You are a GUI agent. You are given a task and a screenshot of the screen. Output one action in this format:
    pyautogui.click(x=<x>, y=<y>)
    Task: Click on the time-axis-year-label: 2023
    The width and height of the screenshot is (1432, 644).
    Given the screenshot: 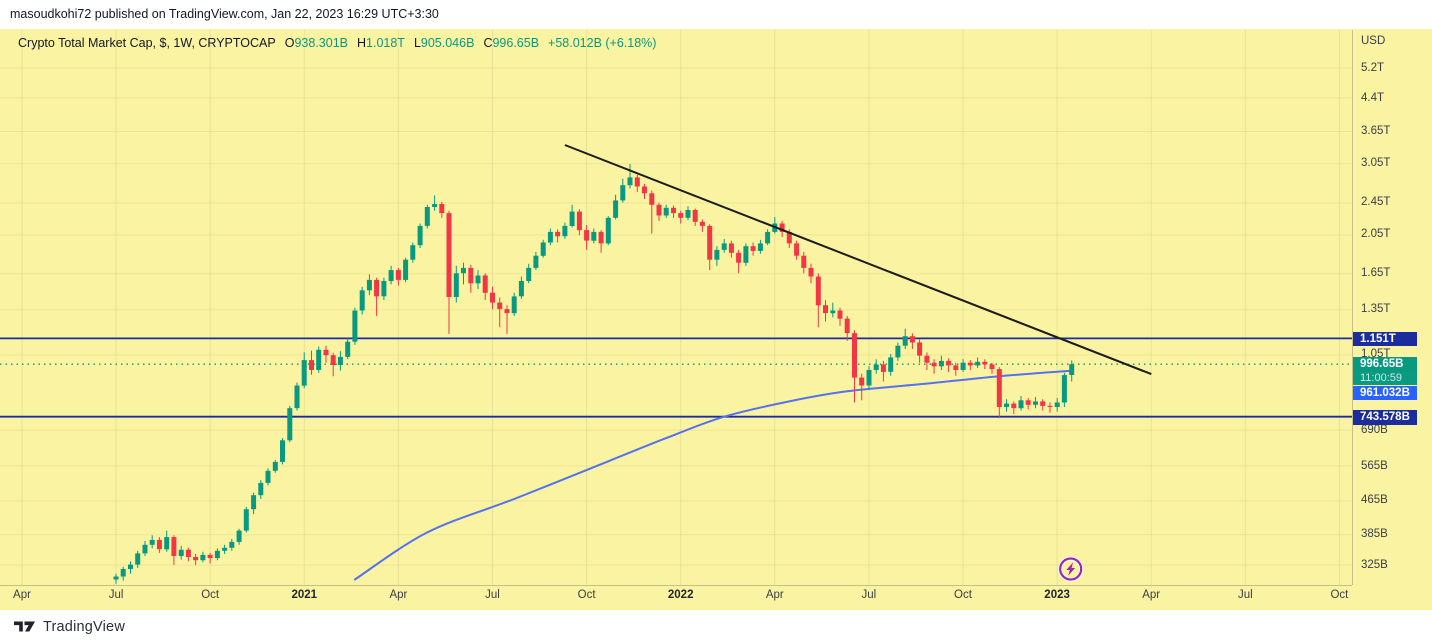 What is the action you would take?
    pyautogui.click(x=1057, y=595)
    